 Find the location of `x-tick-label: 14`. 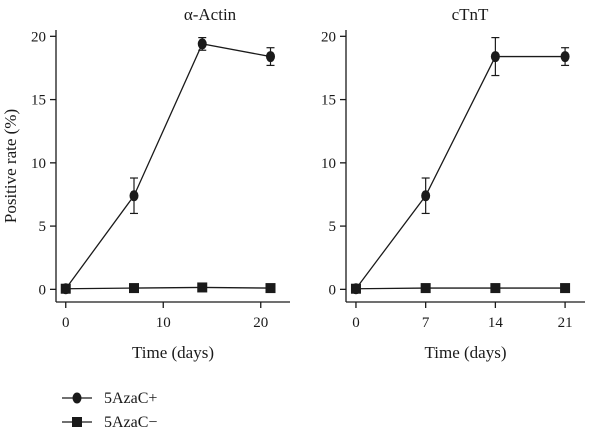

x-tick-label: 14 is located at coordinates (496, 323).